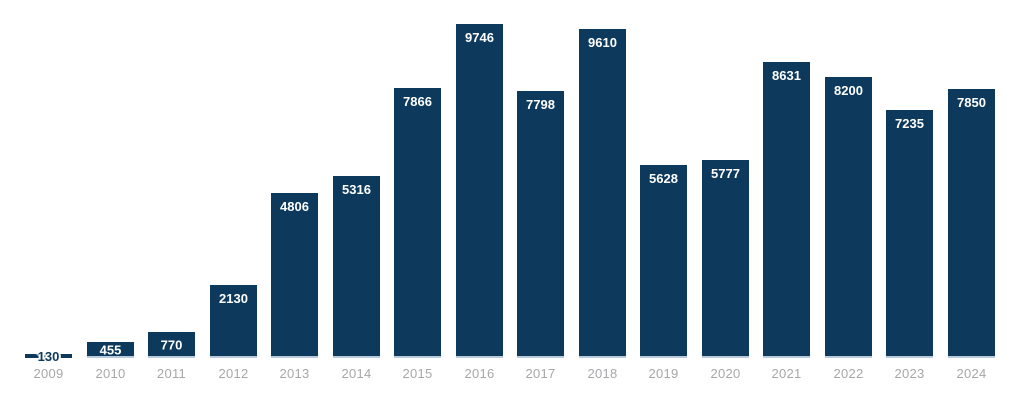 The image size is (1024, 404). I want to click on bar-2023: 7235, so click(909, 234).